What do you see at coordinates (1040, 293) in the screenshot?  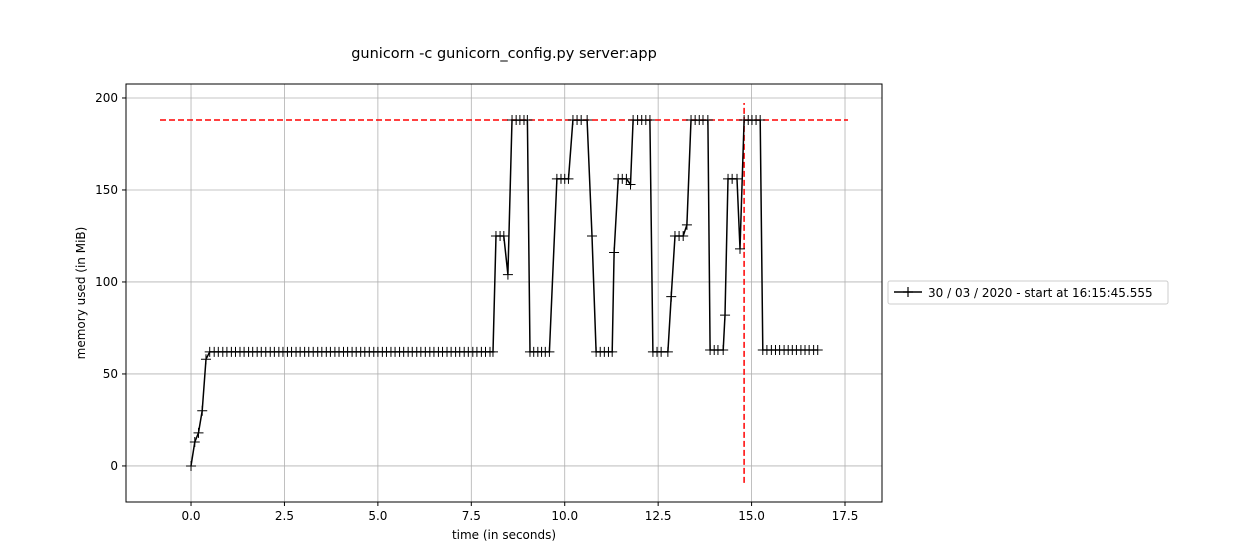 I see `legend-label: 30 / 03 / 2020 - start at 16:15:45.555` at bounding box center [1040, 293].